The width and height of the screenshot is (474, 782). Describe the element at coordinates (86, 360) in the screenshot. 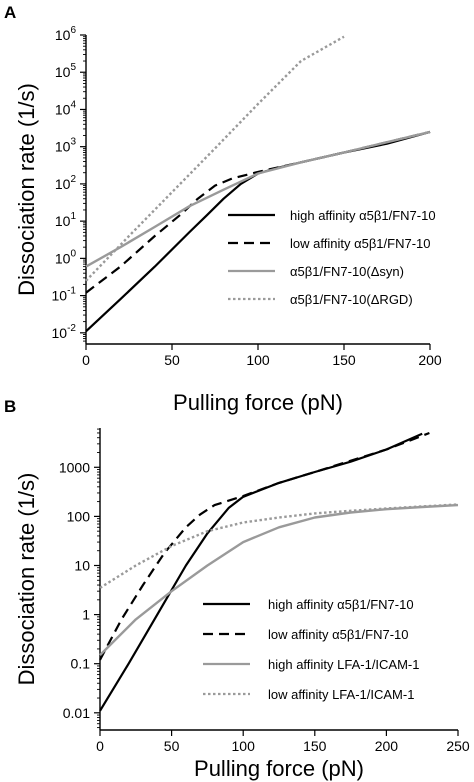

I see `panel-a-x-tick-label: 0` at that location.